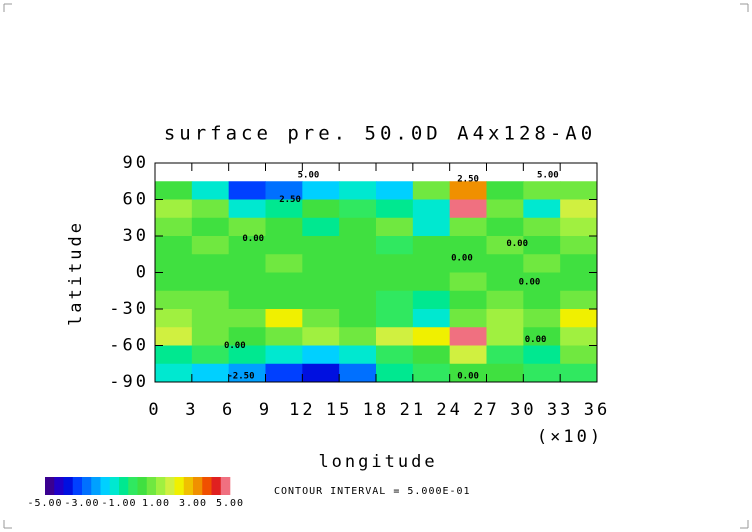  Describe the element at coordinates (156, 503) in the screenshot. I see `colorbar-tick-label: 1.00` at that location.